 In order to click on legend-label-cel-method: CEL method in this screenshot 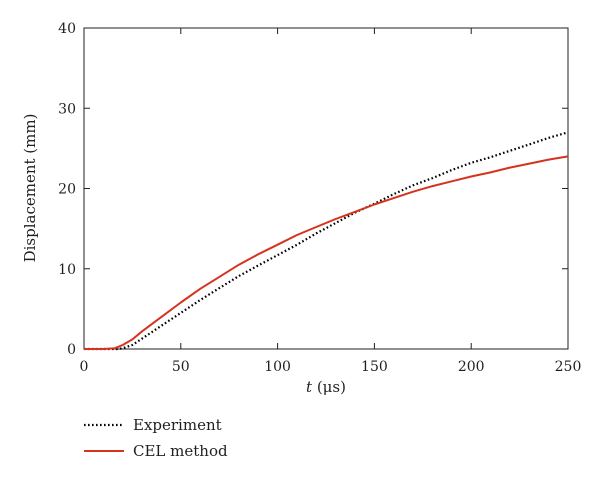, I will do `click(180, 451)`.